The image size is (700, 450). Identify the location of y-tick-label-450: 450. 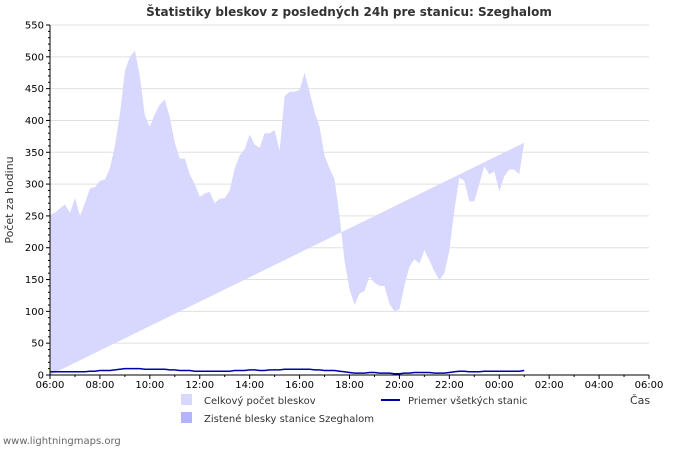
(34, 89).